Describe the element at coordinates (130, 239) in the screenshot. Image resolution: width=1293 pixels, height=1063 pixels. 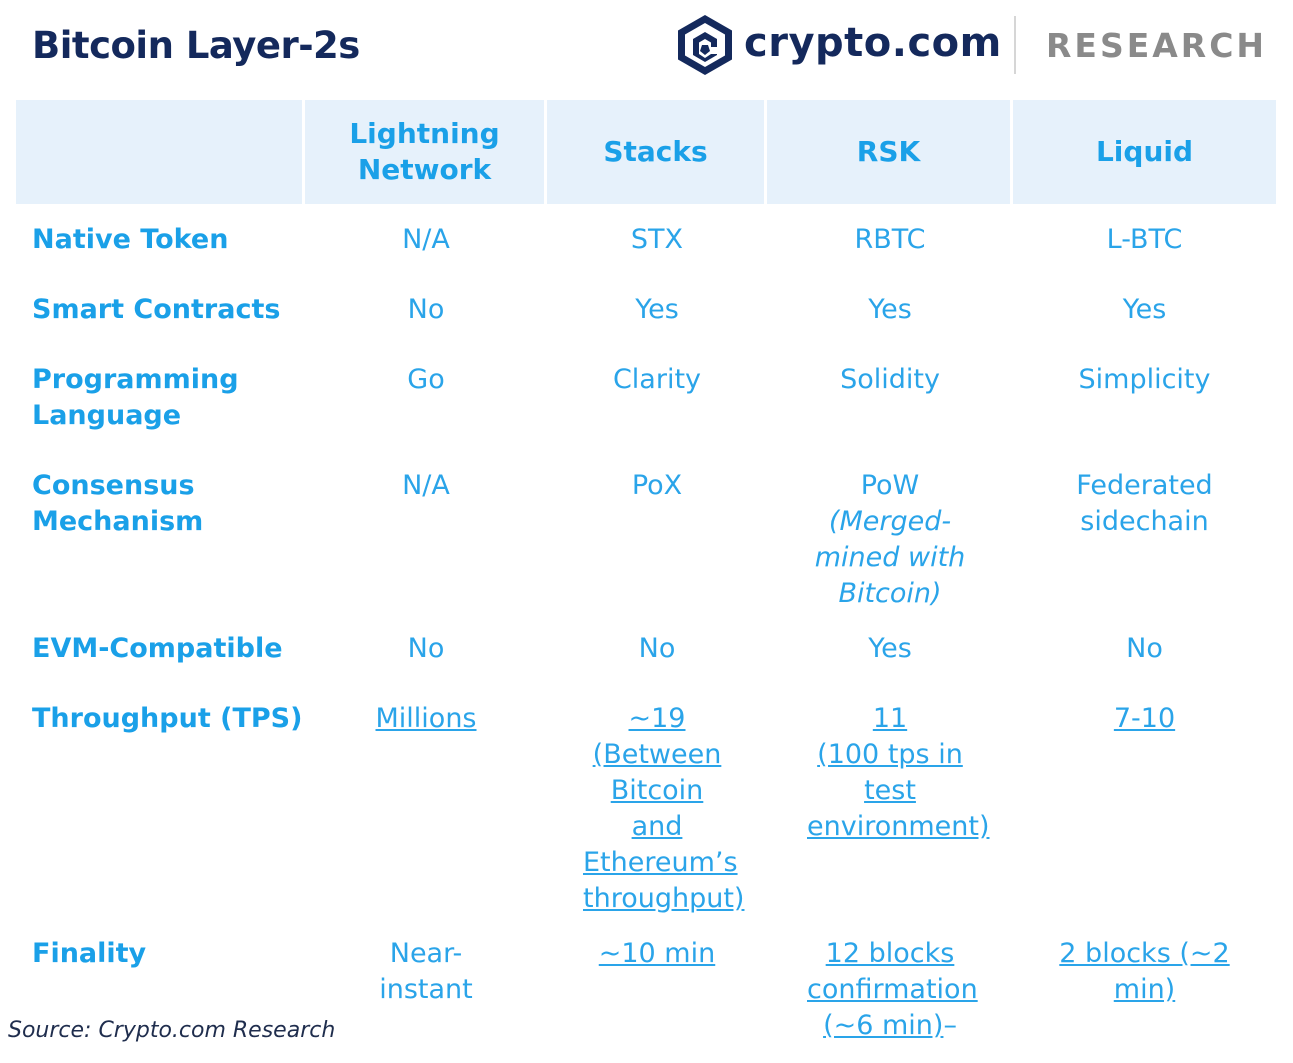
I see `row-label: Native Token` at that location.